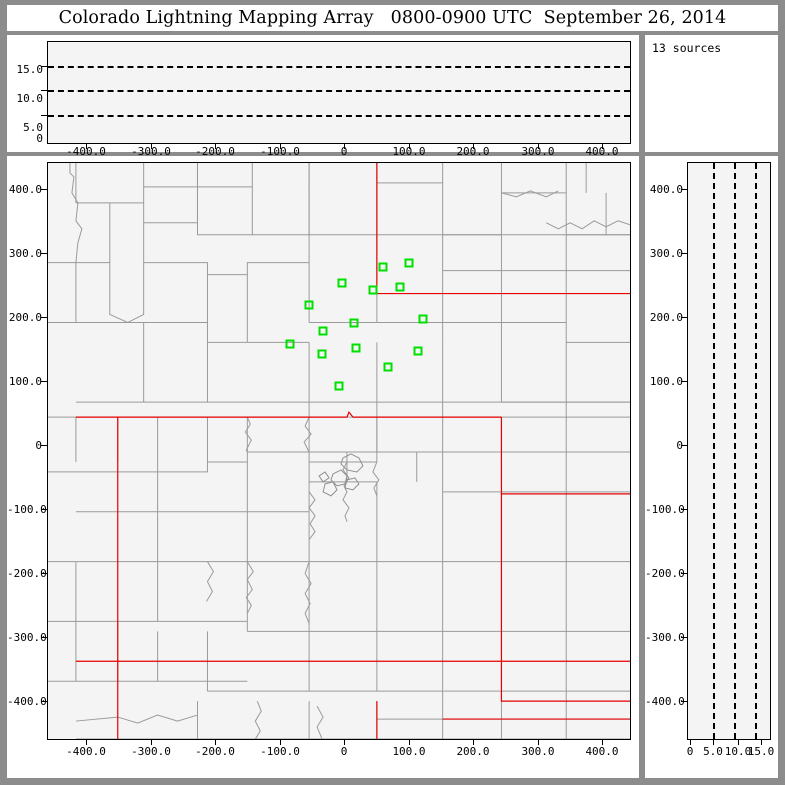 This screenshot has width=785, height=785. Describe the element at coordinates (711, 93) in the screenshot. I see `source-count-panel: 13 sources` at that location.